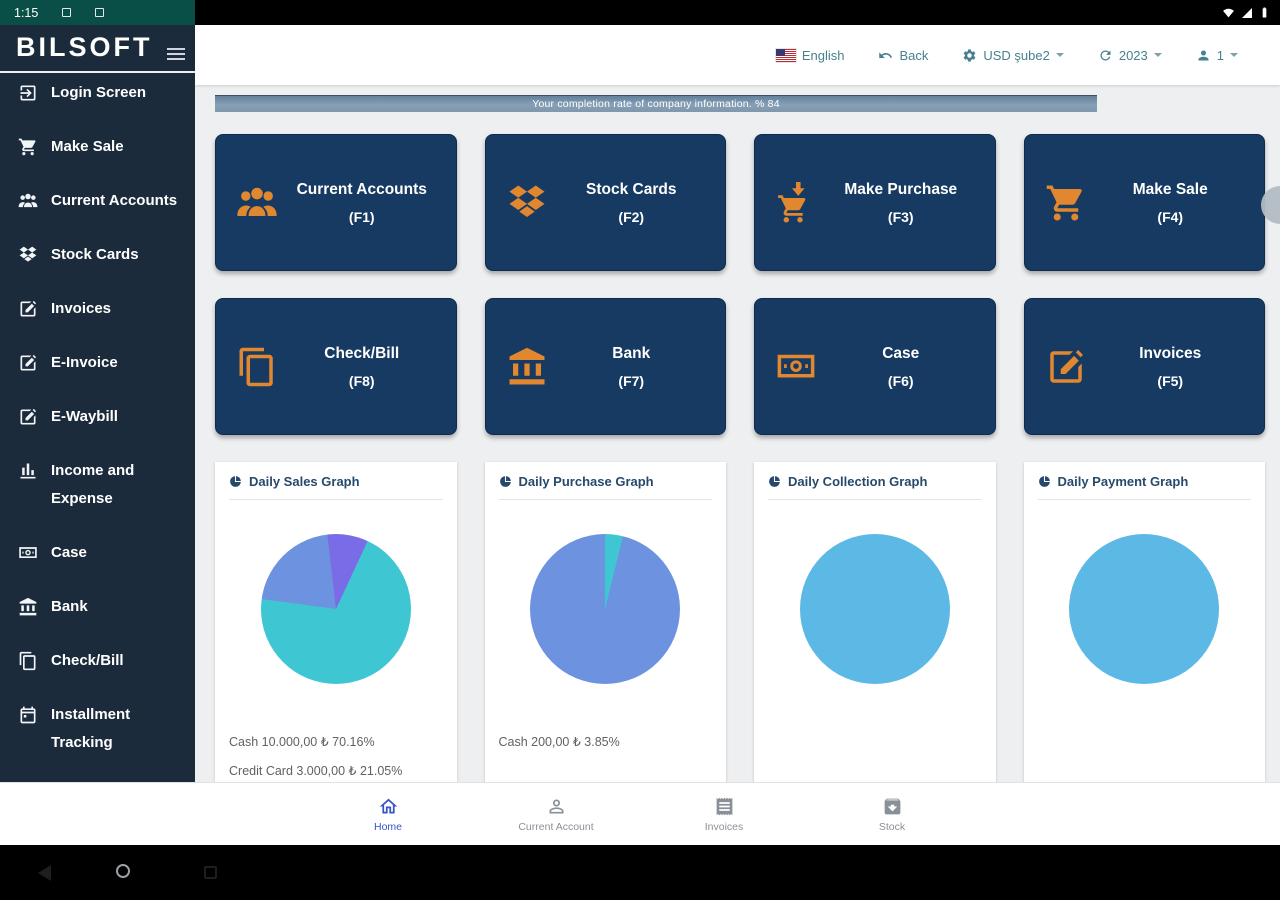 Image resolution: width=1280 pixels, height=900 pixels. Describe the element at coordinates (969, 55) in the screenshot. I see `gear-icon` at that location.